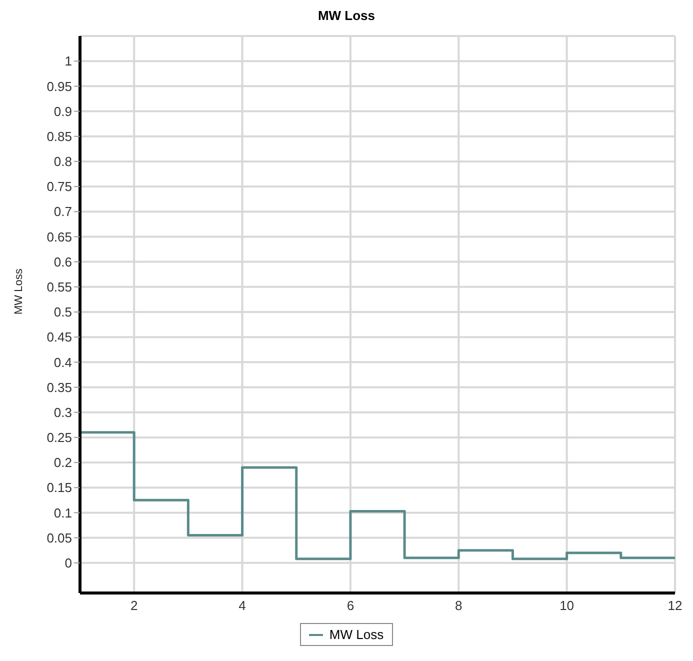  Describe the element at coordinates (458, 606) in the screenshot. I see `x-tick-label: 8` at that location.